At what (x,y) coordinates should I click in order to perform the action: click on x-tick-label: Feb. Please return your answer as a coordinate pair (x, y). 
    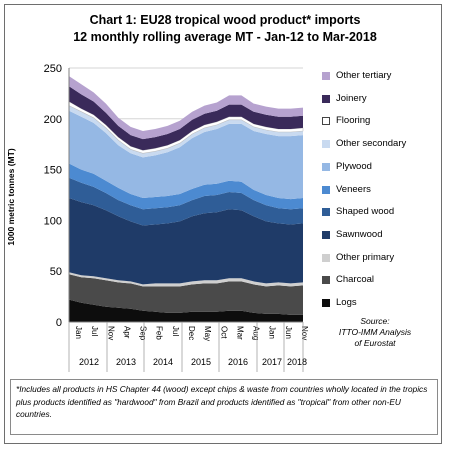
    Looking at the image, I should click on (159, 333).